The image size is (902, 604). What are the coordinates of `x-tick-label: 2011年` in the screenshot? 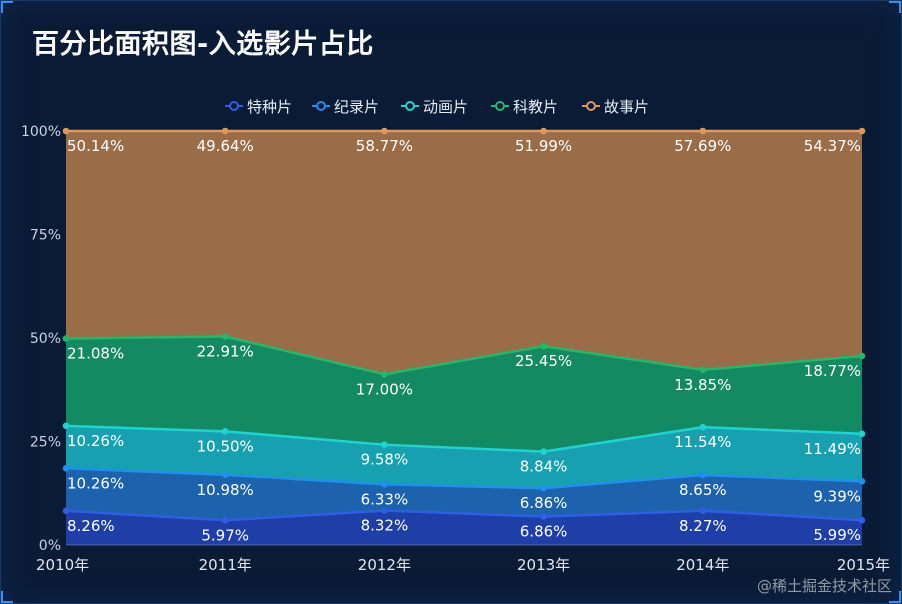 It's located at (225, 565).